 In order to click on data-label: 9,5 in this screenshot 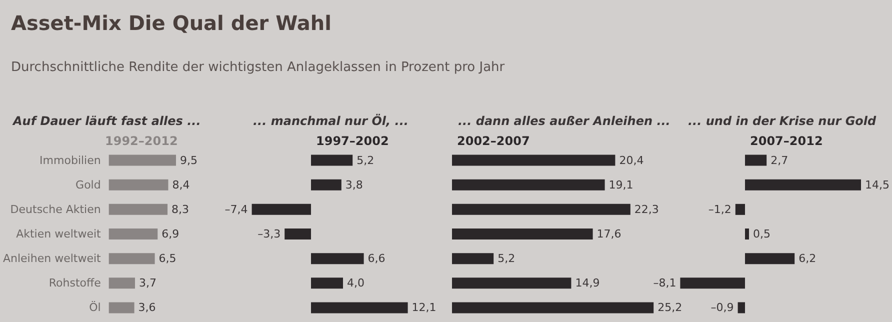, I will do `click(189, 160)`.